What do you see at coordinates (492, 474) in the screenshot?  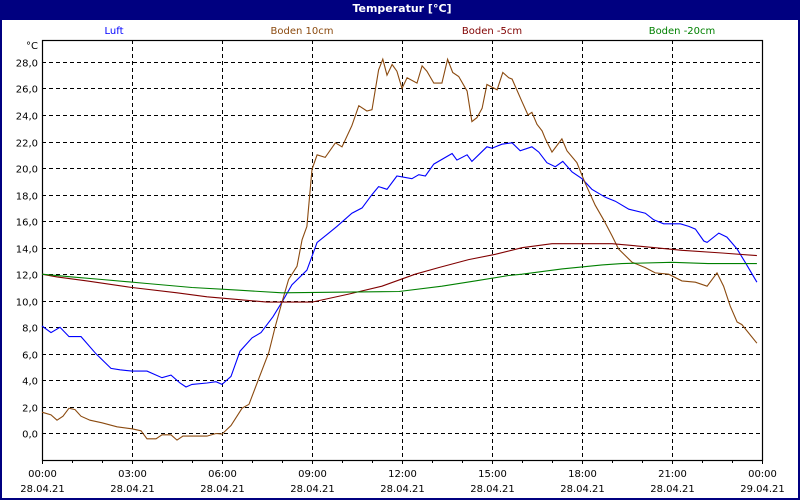 I see `x-tick-time: 15:00` at bounding box center [492, 474].